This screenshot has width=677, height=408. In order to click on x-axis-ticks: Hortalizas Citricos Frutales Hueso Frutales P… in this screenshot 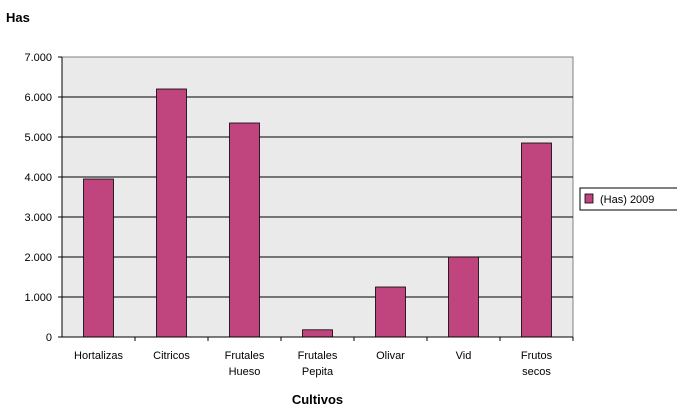, I will do `click(324, 357)`.